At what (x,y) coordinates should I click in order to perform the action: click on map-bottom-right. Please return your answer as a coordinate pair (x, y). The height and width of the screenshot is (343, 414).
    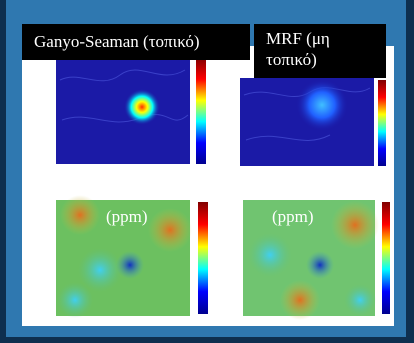
    Looking at the image, I should click on (316, 260).